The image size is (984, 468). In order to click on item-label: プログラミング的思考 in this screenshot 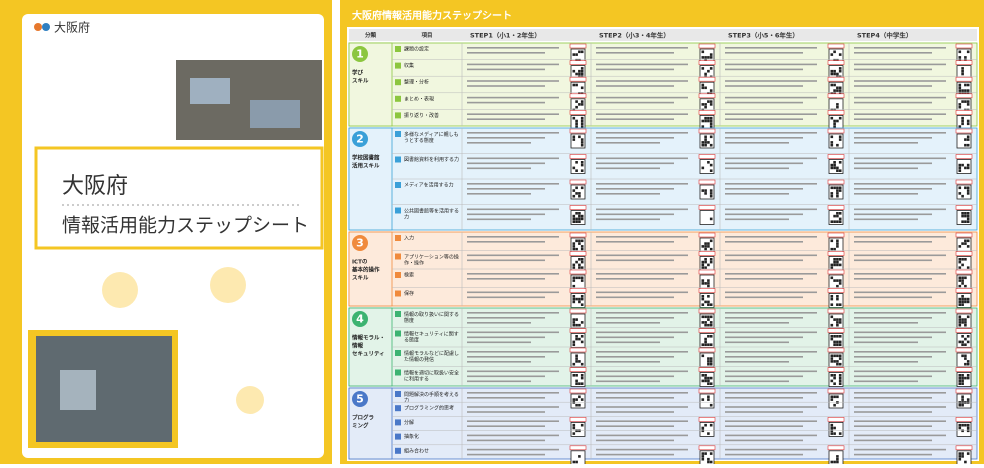, I will do `click(429, 408)`.